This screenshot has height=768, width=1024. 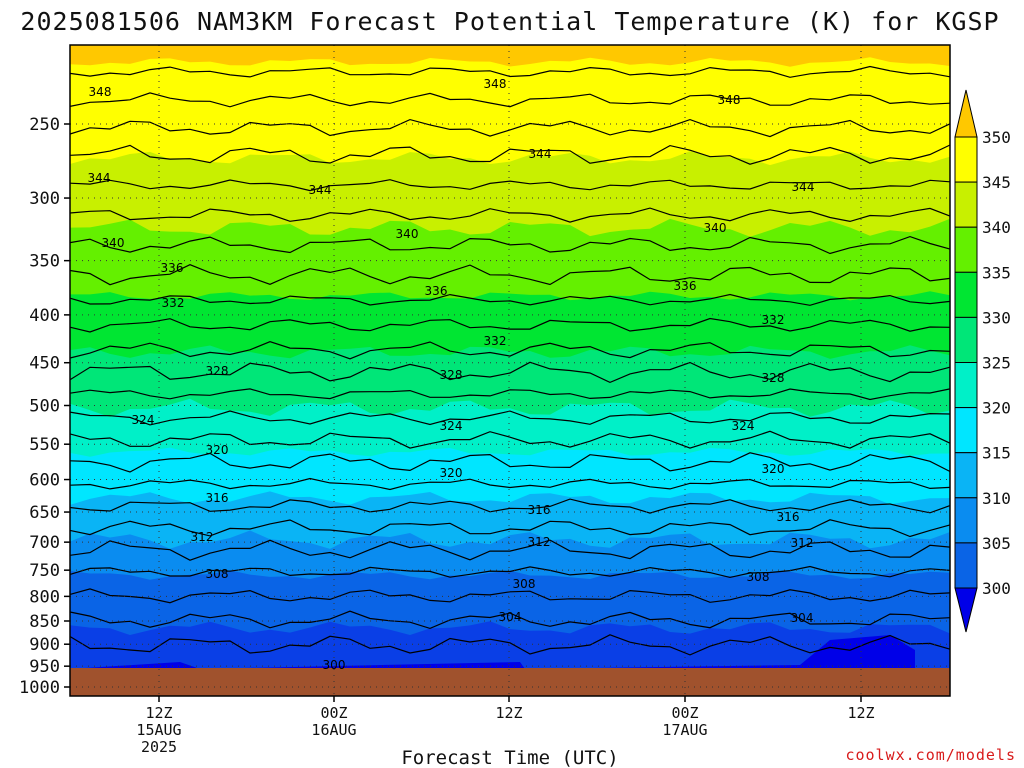 What do you see at coordinates (996, 543) in the screenshot?
I see `colorbar-tick-label: 305` at bounding box center [996, 543].